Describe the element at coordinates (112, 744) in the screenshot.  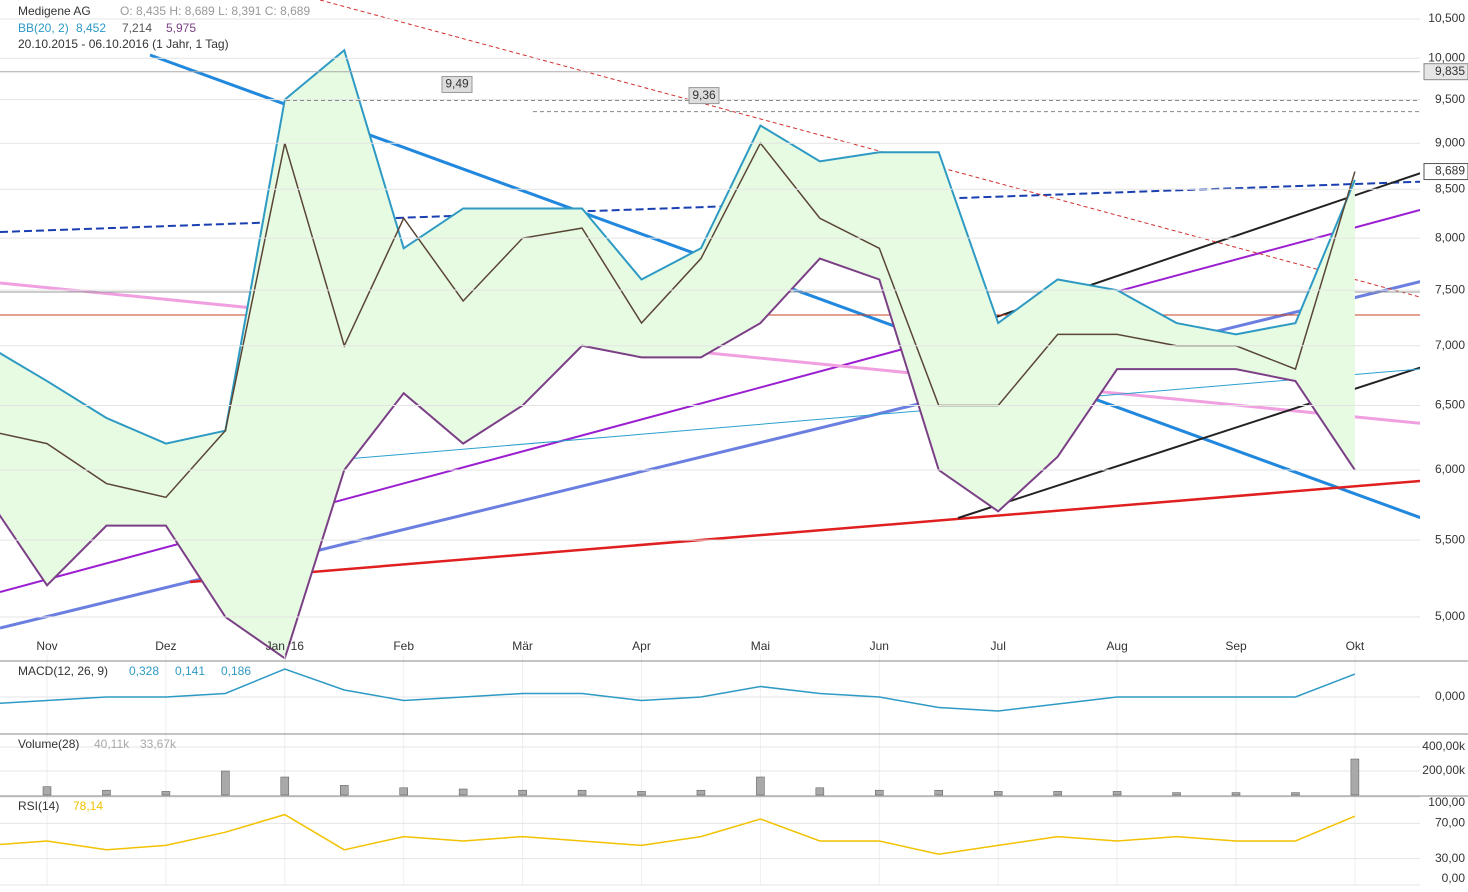
I see `pane-legend-value: 40,11k` at that location.